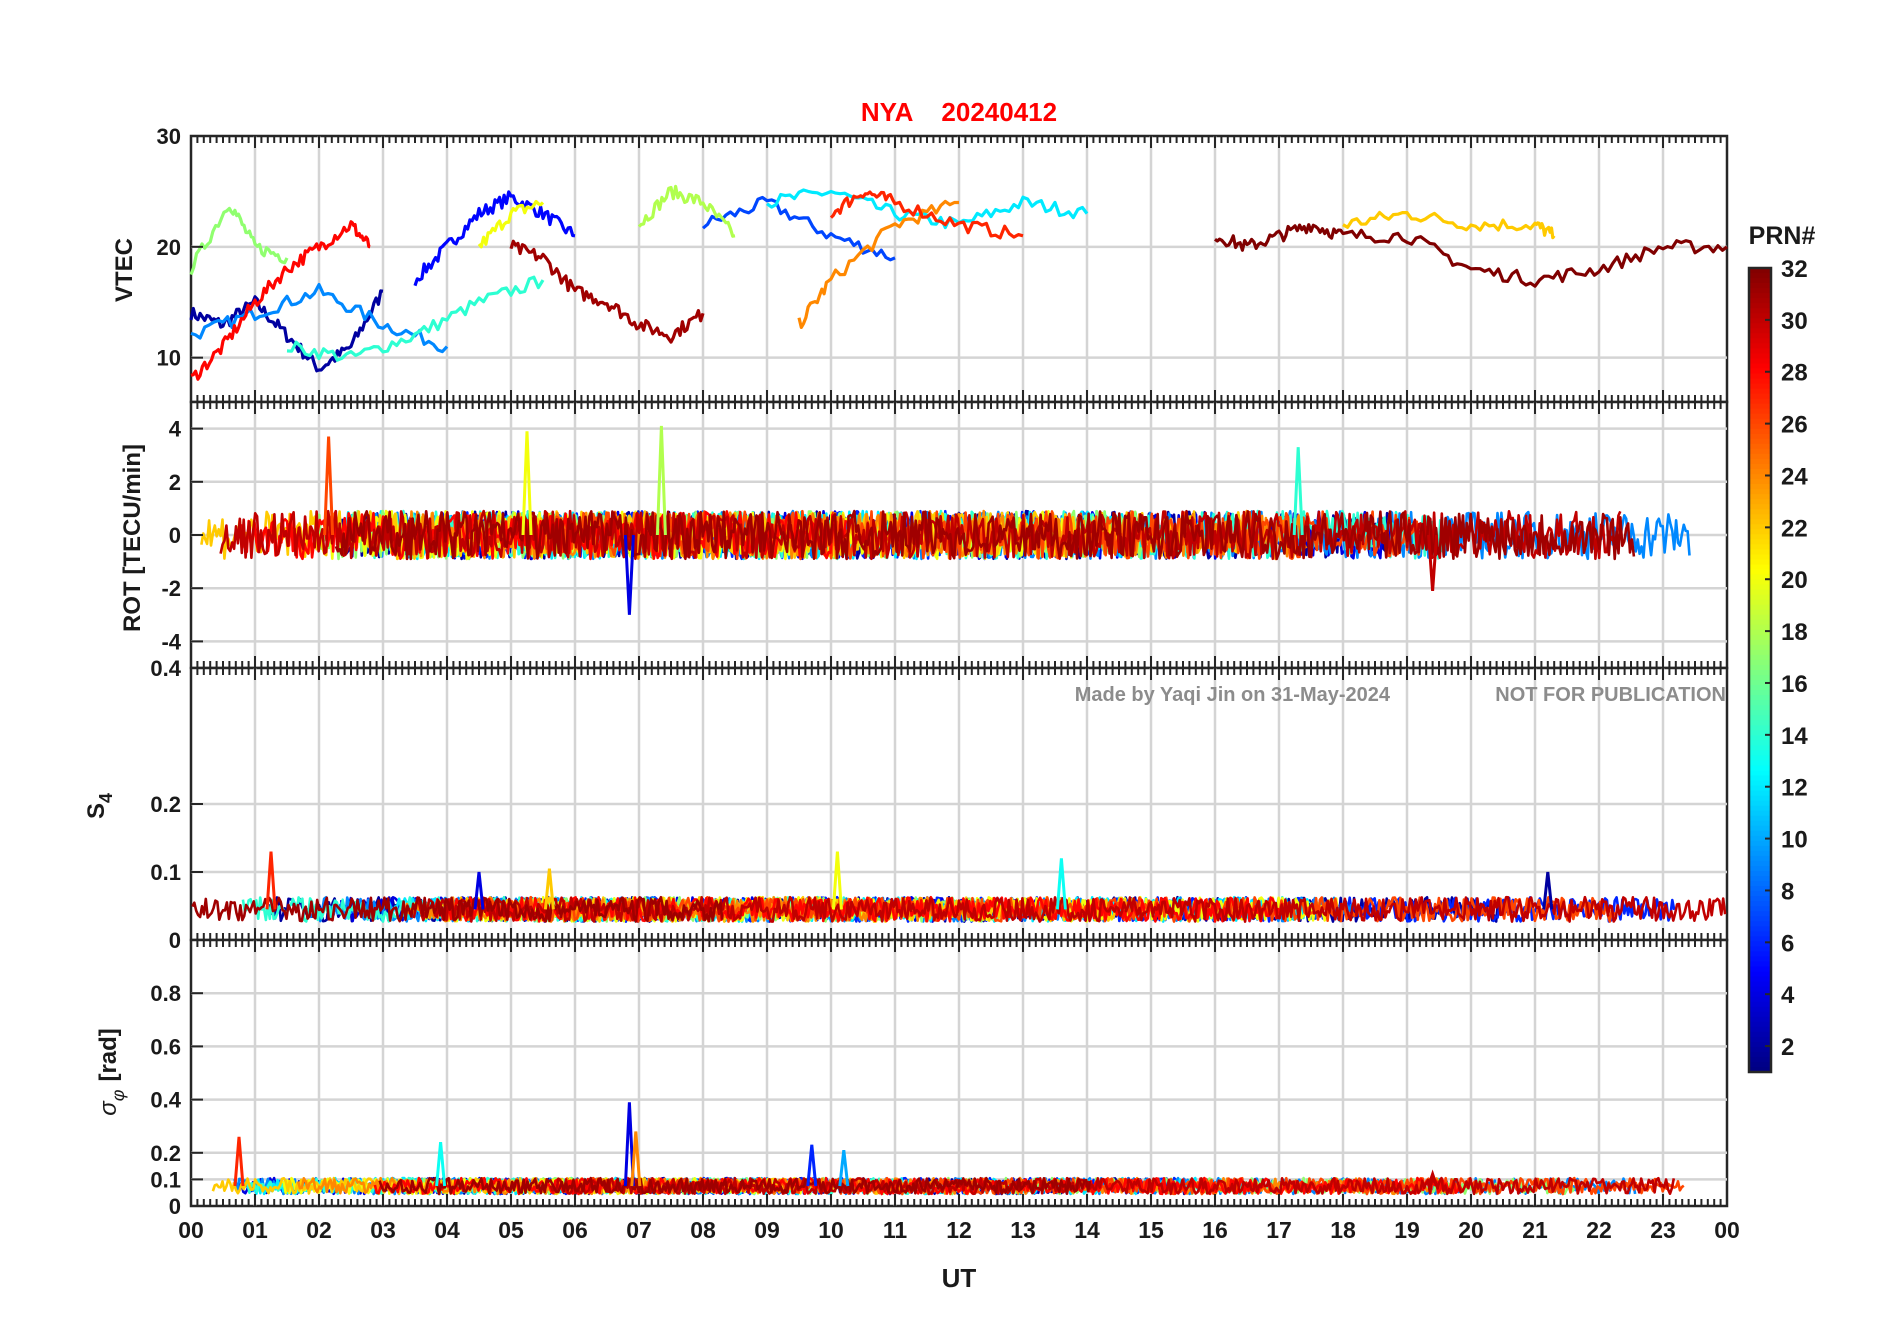 The height and width of the screenshot is (1330, 1902). What do you see at coordinates (169, 358) in the screenshot?
I see `y-tick-label: 10` at bounding box center [169, 358].